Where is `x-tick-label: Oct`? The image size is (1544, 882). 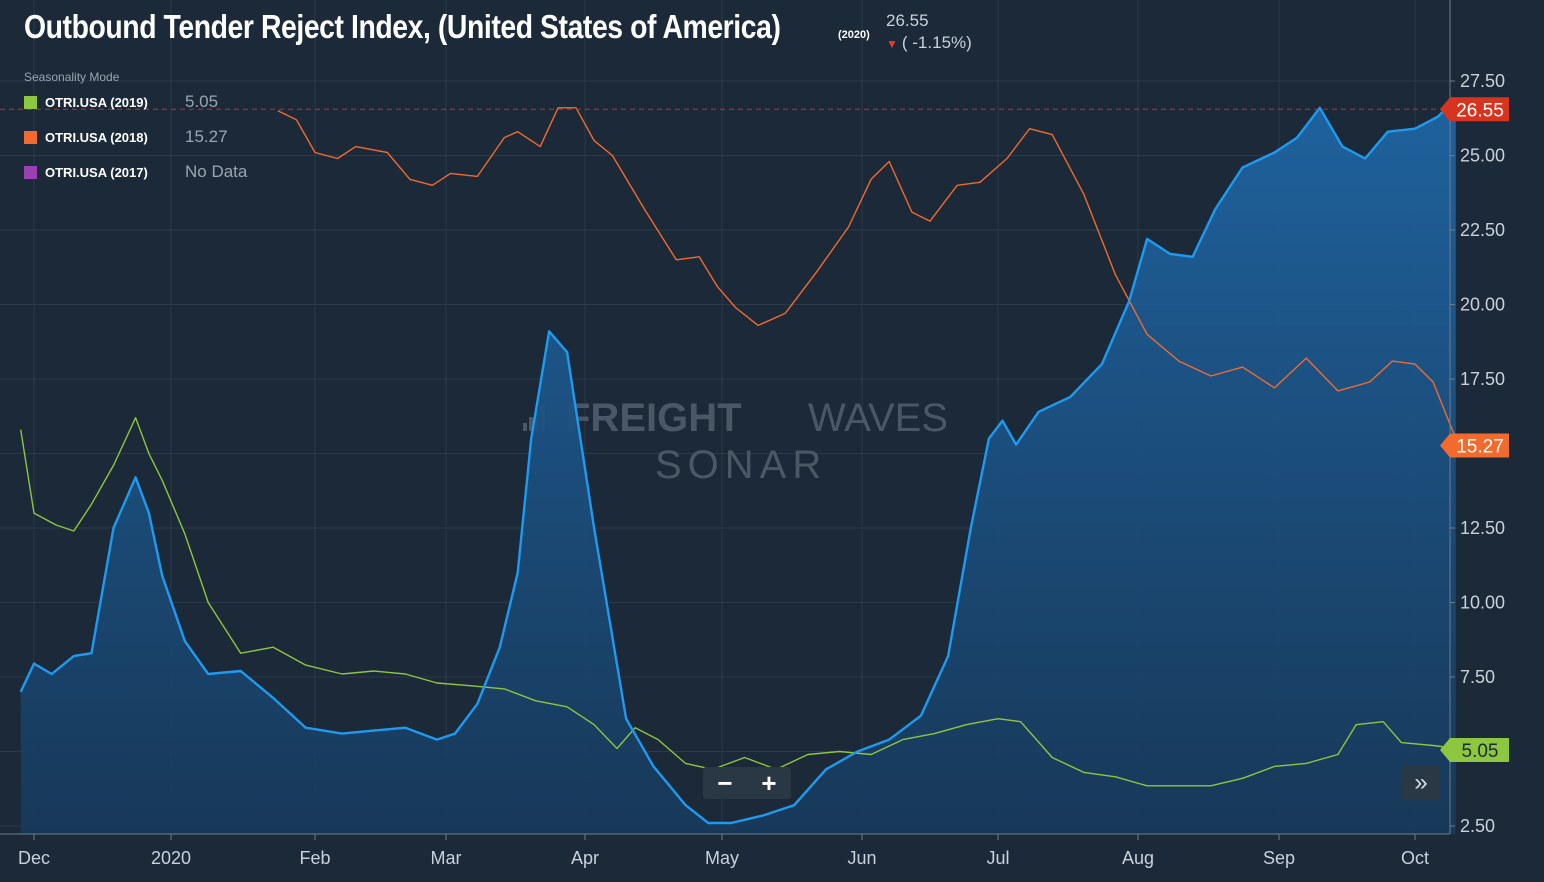
x-tick-label: Oct is located at coordinates (1415, 858).